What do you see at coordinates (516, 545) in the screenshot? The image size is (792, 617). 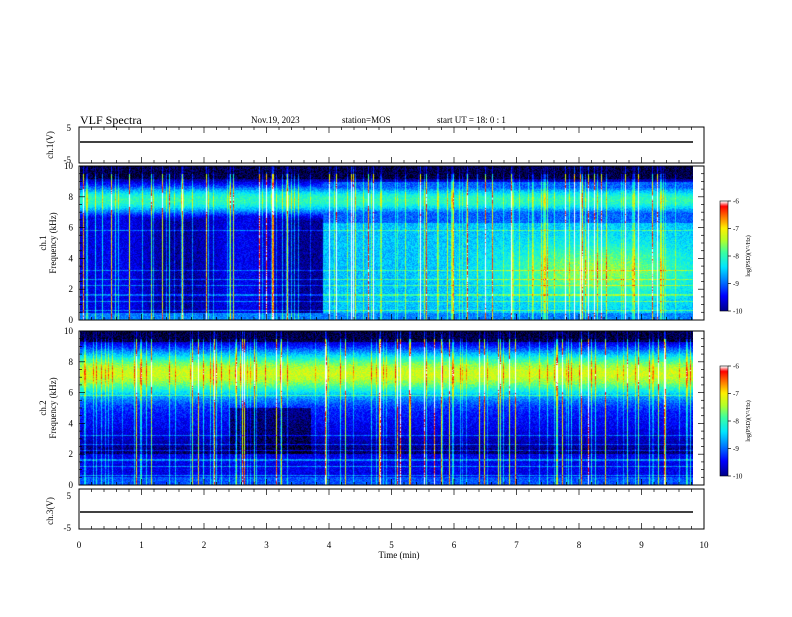 I see `time-tick-label: 7` at bounding box center [516, 545].